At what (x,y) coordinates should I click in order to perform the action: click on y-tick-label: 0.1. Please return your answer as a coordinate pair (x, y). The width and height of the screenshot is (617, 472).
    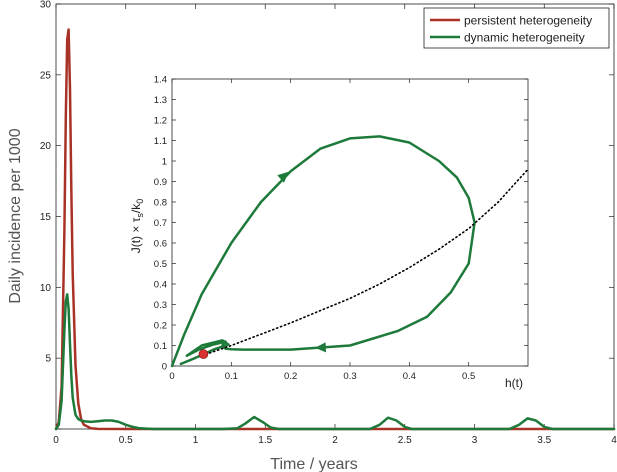
    Looking at the image, I should click on (160, 346).